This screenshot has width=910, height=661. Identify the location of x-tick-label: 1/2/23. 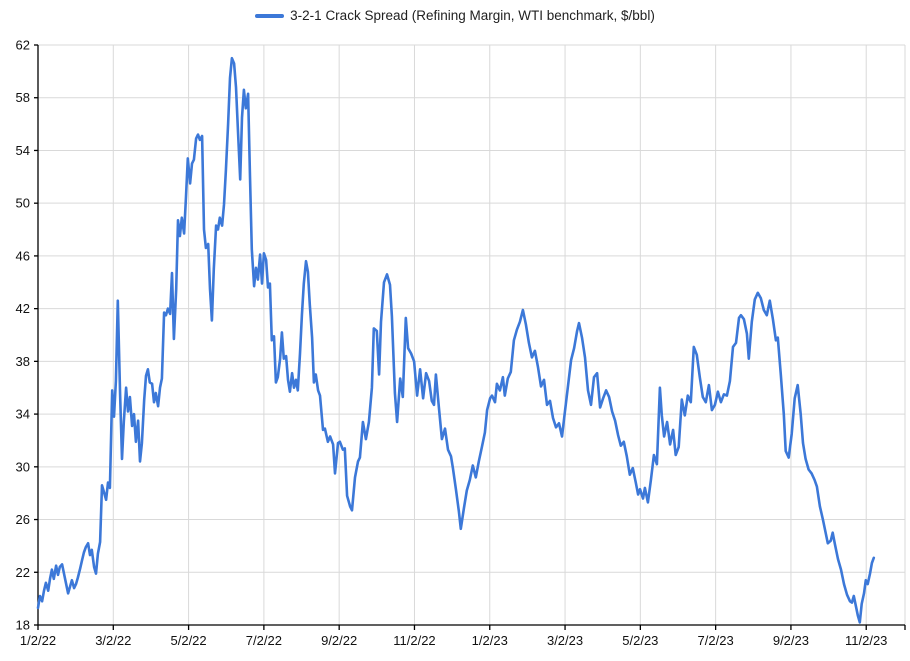
(490, 640).